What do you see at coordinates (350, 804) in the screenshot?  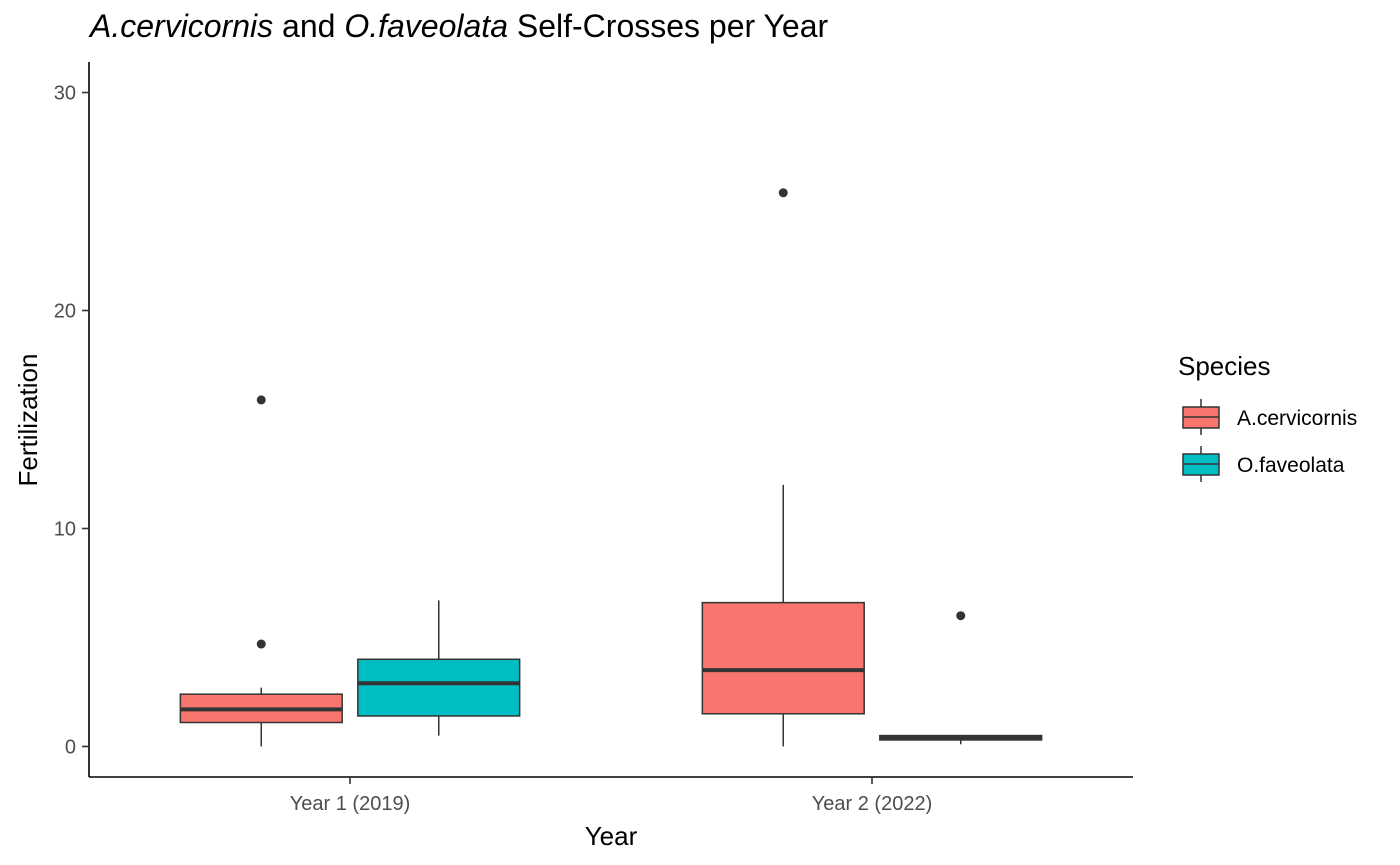 I see `x-tick-label: Year 1 (2019)` at bounding box center [350, 804].